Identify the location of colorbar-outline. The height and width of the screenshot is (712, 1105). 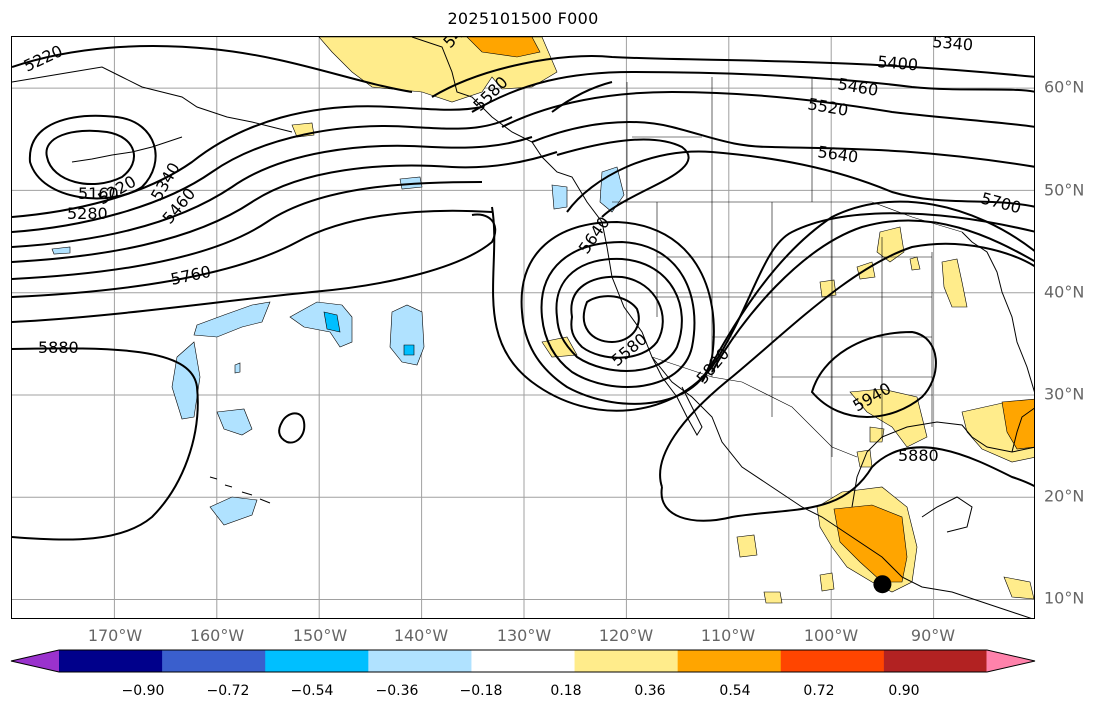
(523, 661).